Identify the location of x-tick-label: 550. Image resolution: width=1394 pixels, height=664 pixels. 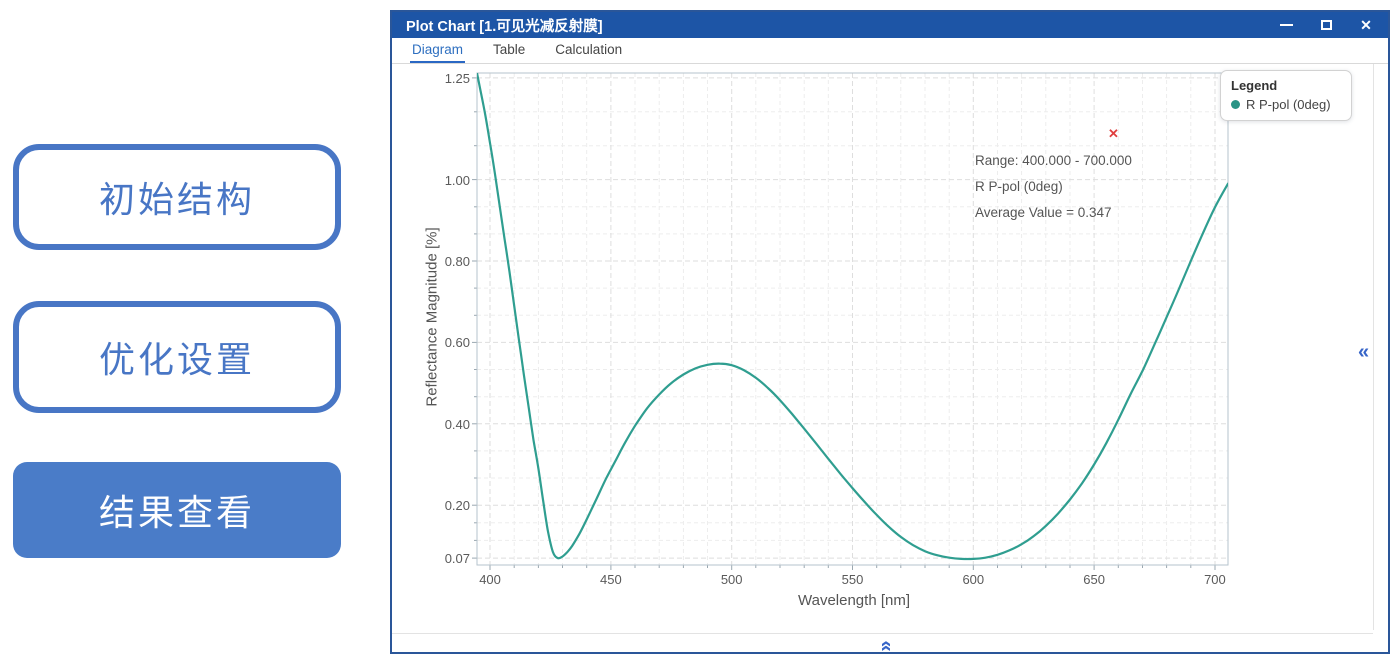
(852, 579).